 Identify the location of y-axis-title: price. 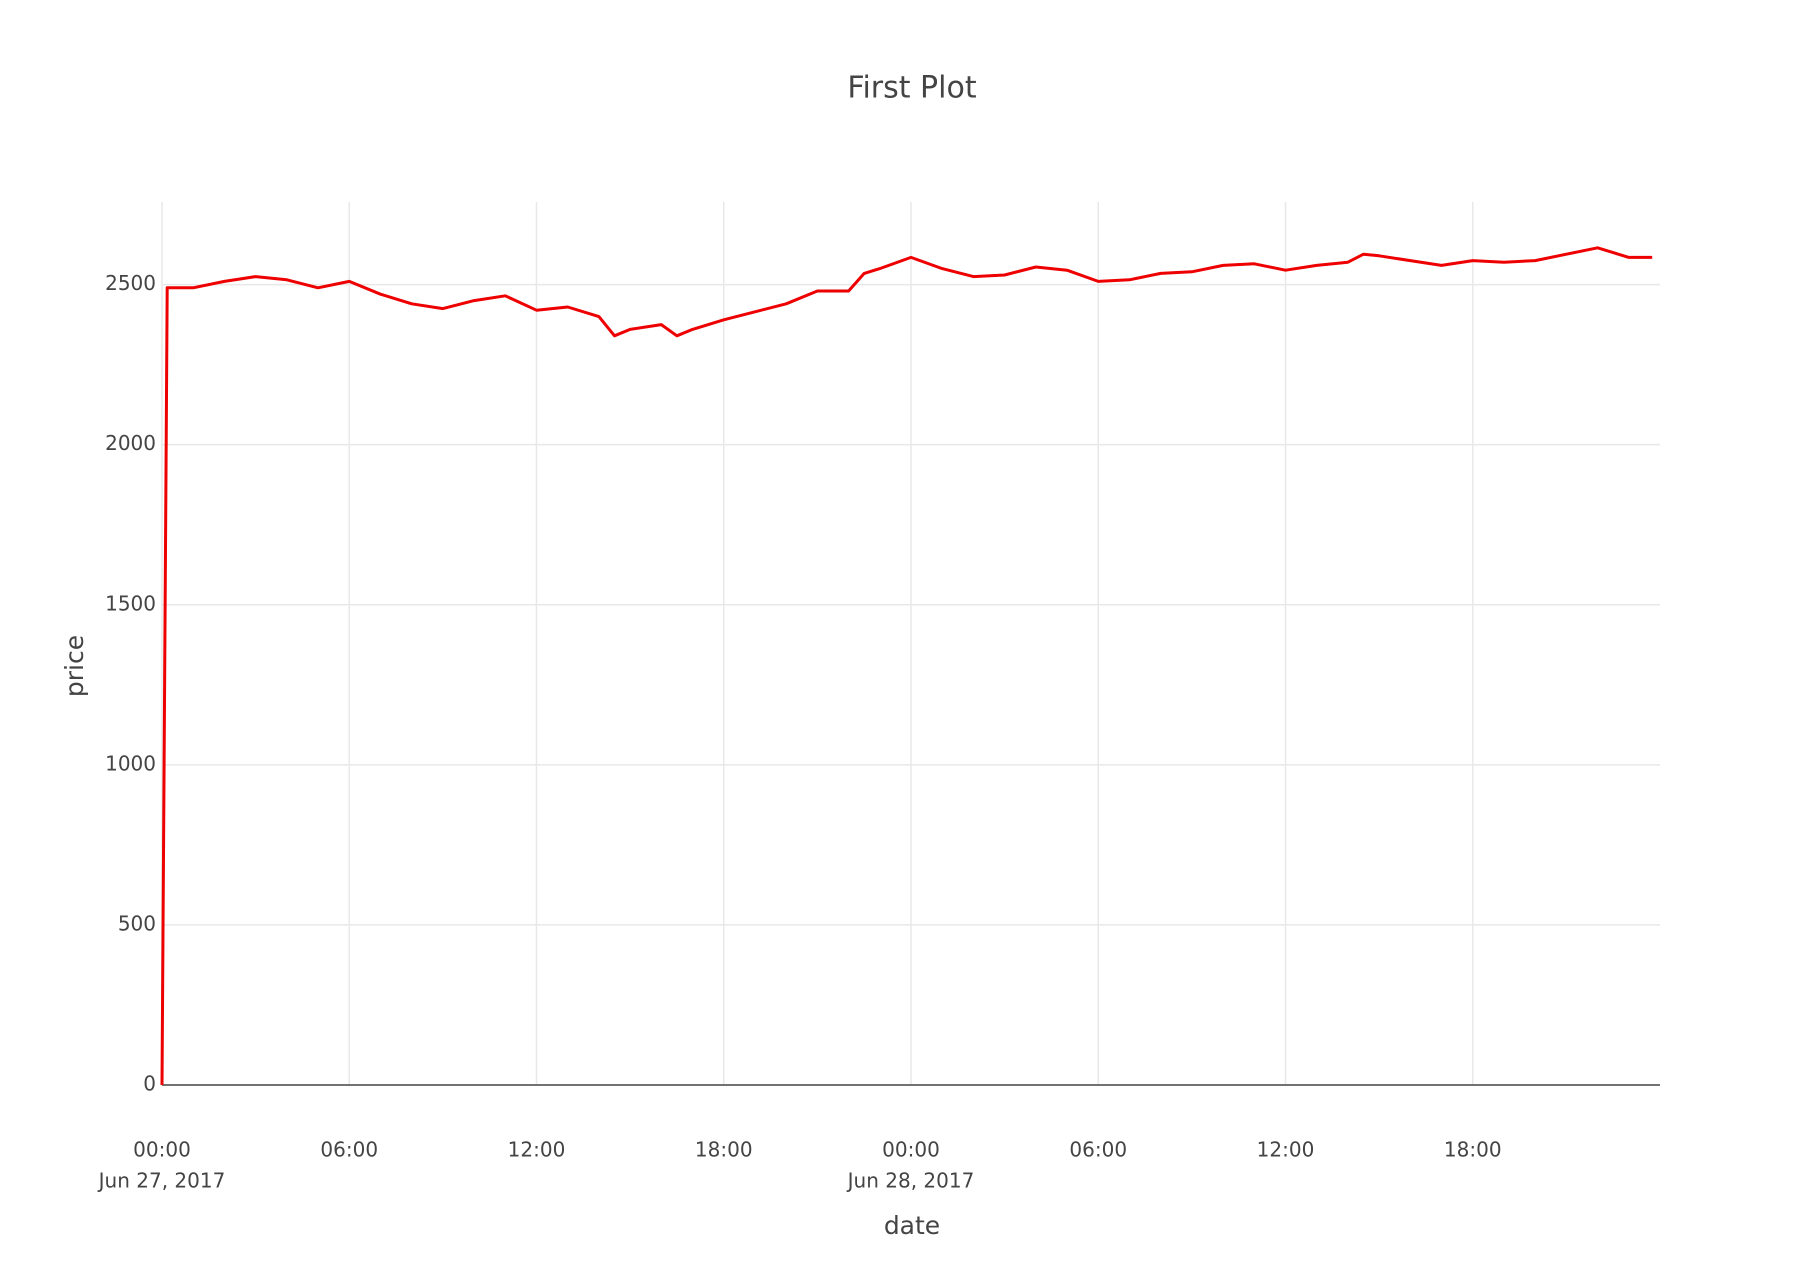
(74, 666).